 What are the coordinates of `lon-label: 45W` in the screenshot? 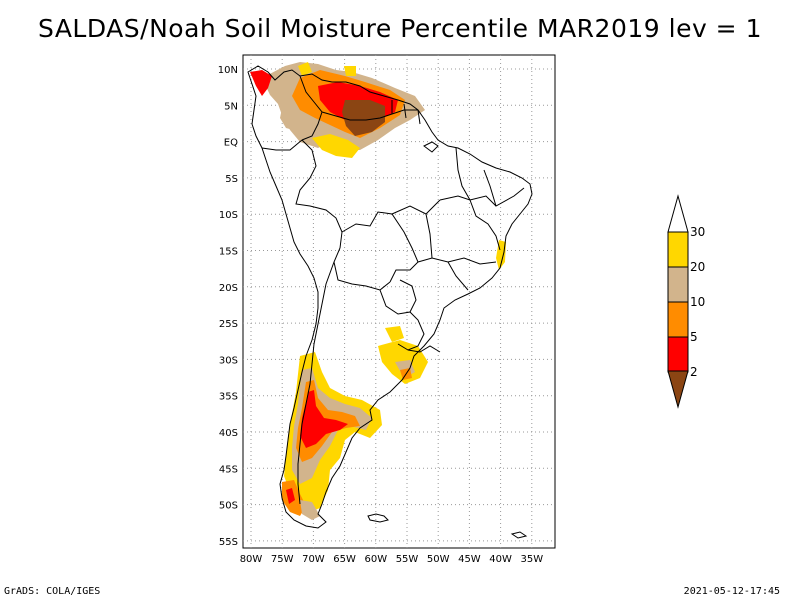 It's located at (469, 559).